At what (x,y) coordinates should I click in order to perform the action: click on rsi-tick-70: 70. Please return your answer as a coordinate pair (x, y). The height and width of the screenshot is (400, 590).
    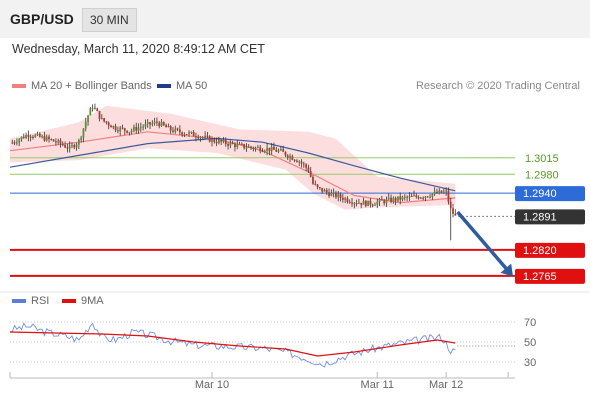
    Looking at the image, I should click on (530, 323).